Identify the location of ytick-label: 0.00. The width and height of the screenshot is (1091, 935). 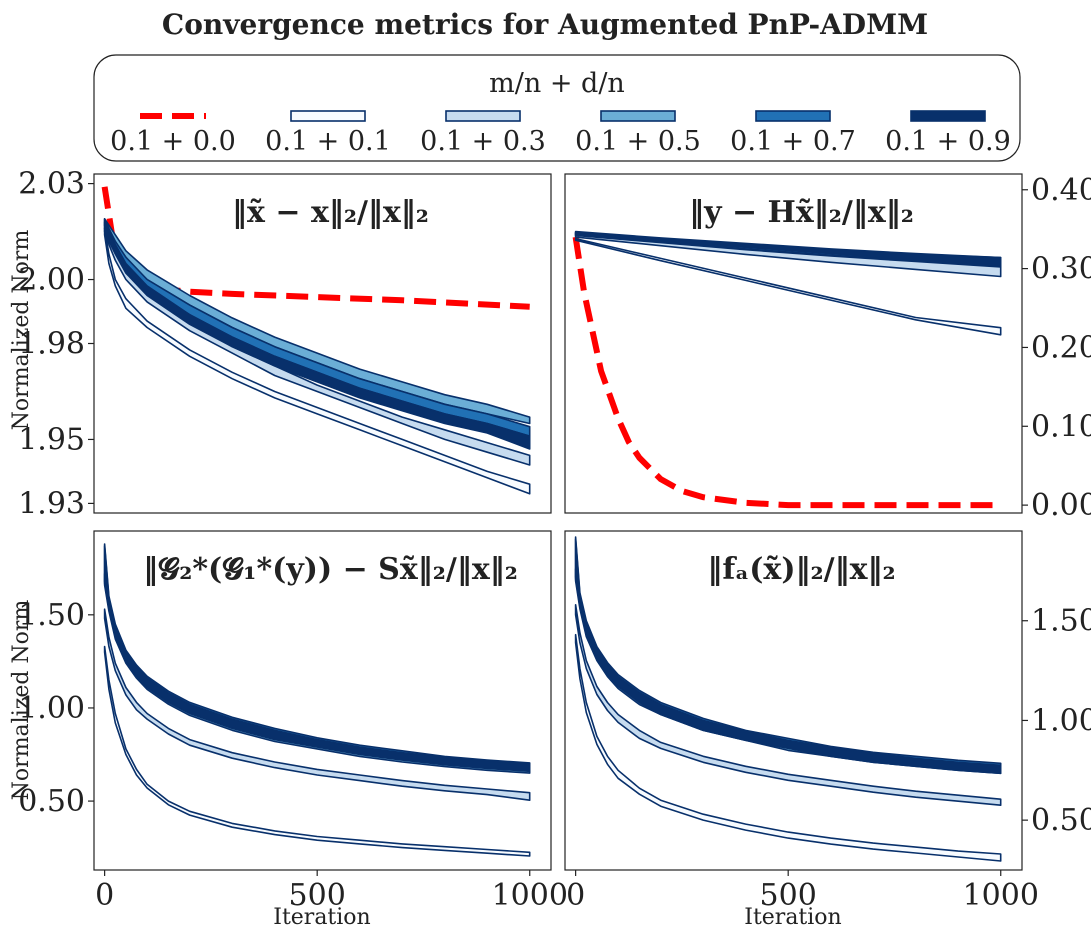
(1061, 505).